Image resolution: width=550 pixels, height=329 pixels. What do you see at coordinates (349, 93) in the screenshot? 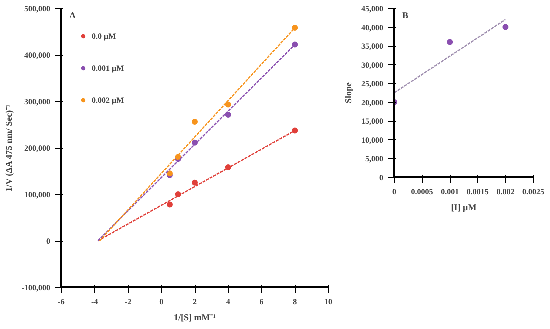
I see `y-axis-title: Slope` at bounding box center [349, 93].